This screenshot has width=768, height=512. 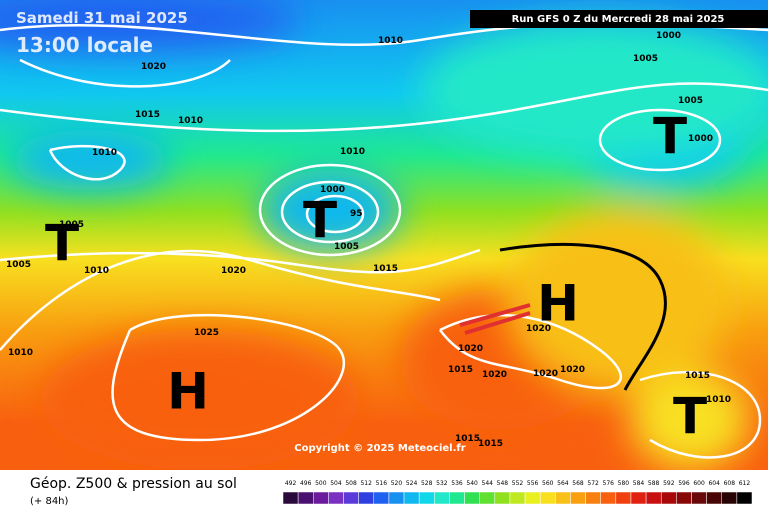 I want to click on isobar-label: 1025, so click(x=206, y=333).